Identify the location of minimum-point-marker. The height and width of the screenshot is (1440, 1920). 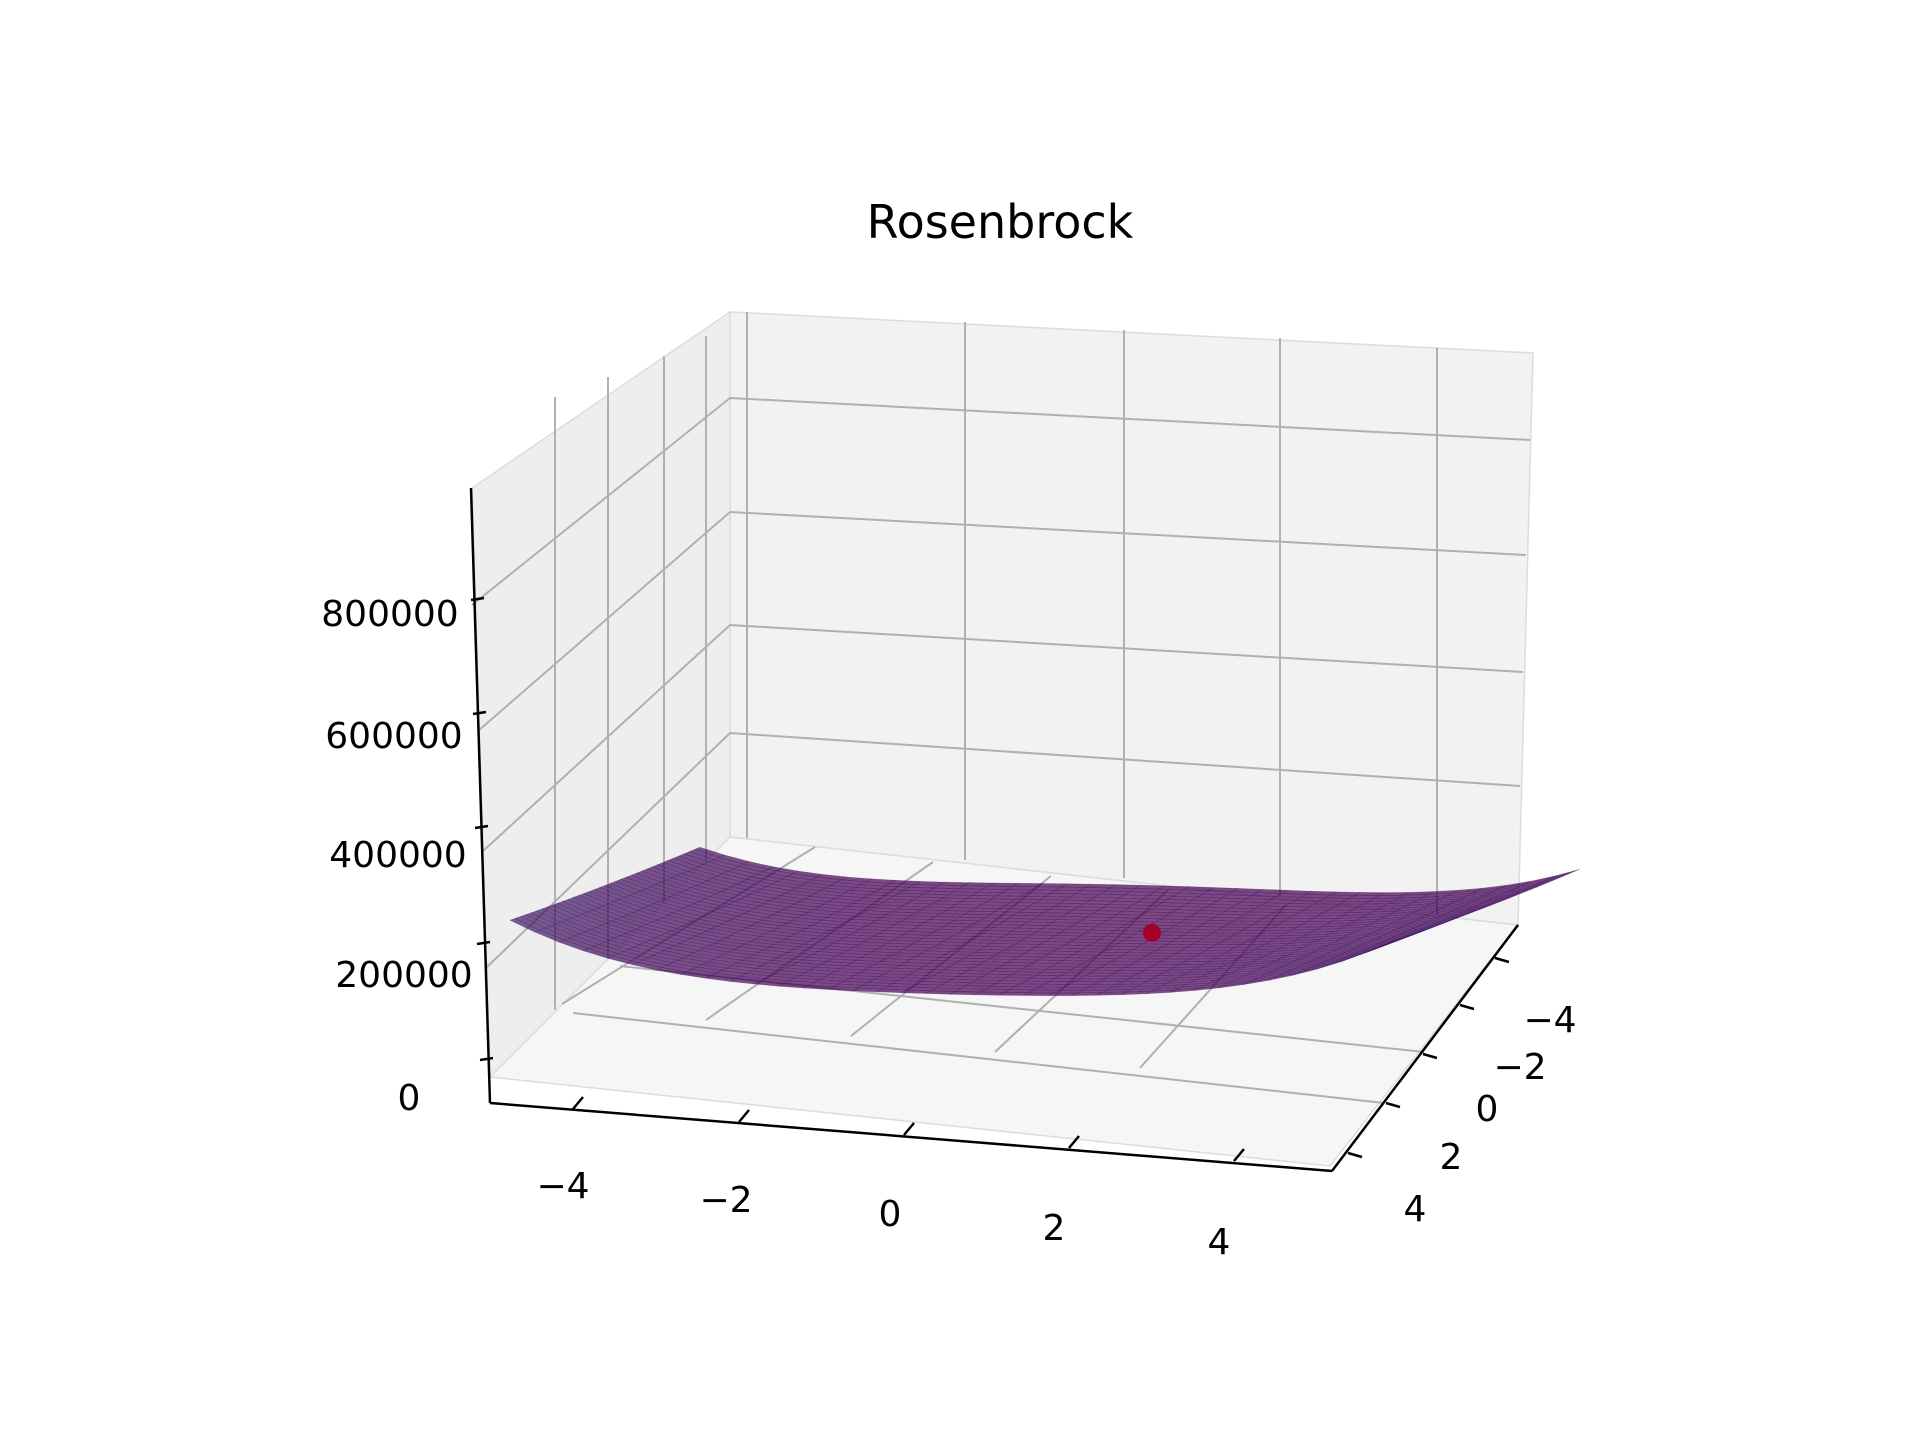
(1152, 932).